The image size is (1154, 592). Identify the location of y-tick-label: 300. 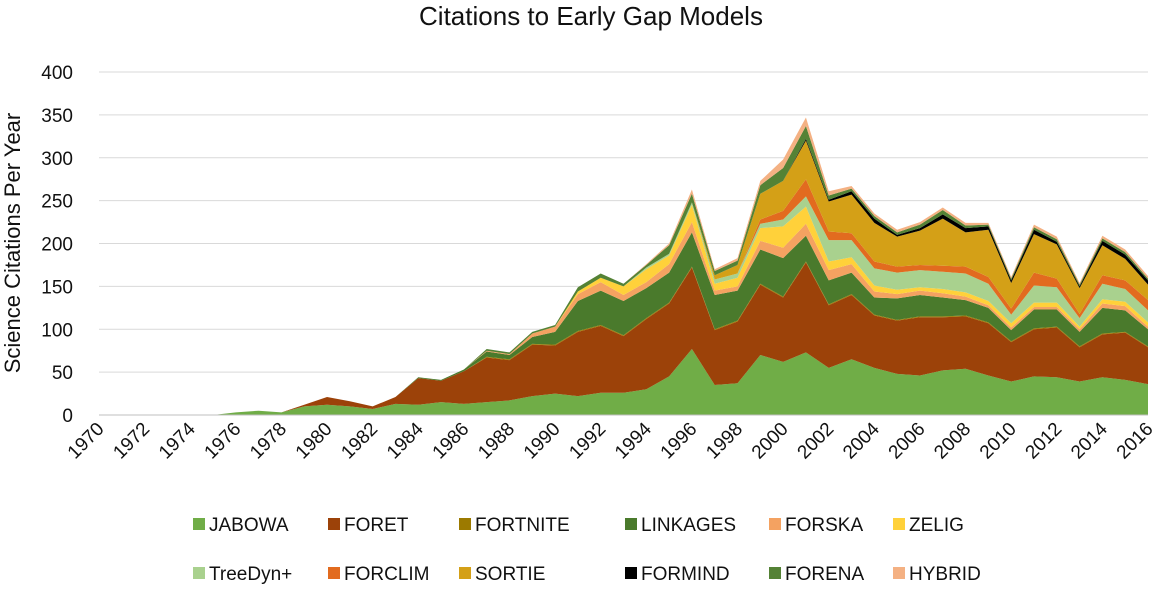
(57, 159).